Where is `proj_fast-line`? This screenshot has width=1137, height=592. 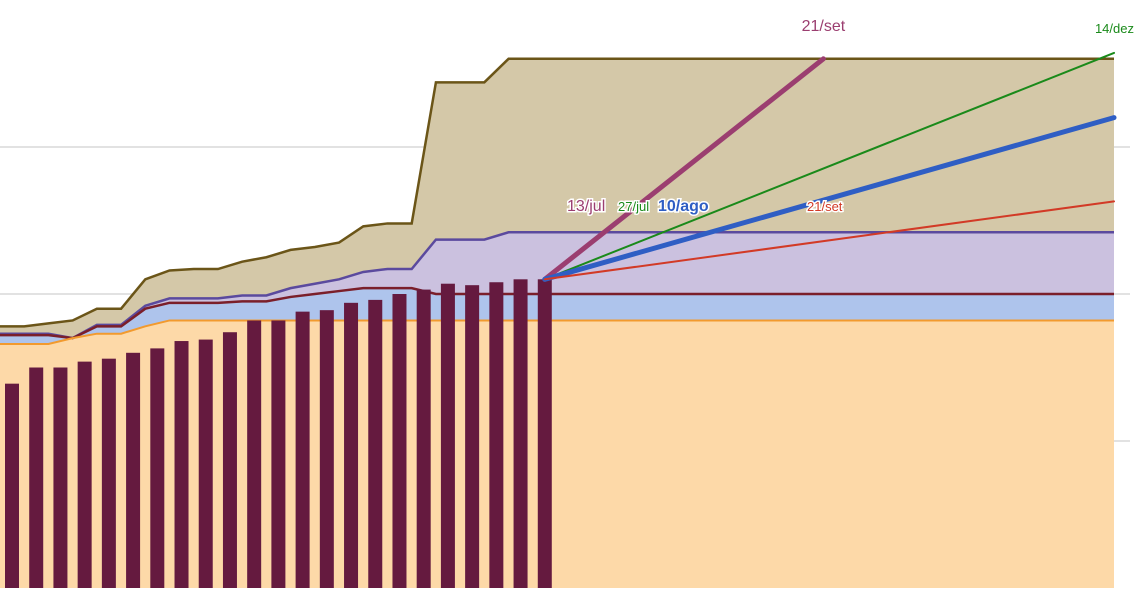 proj_fast-line is located at coordinates (684, 169).